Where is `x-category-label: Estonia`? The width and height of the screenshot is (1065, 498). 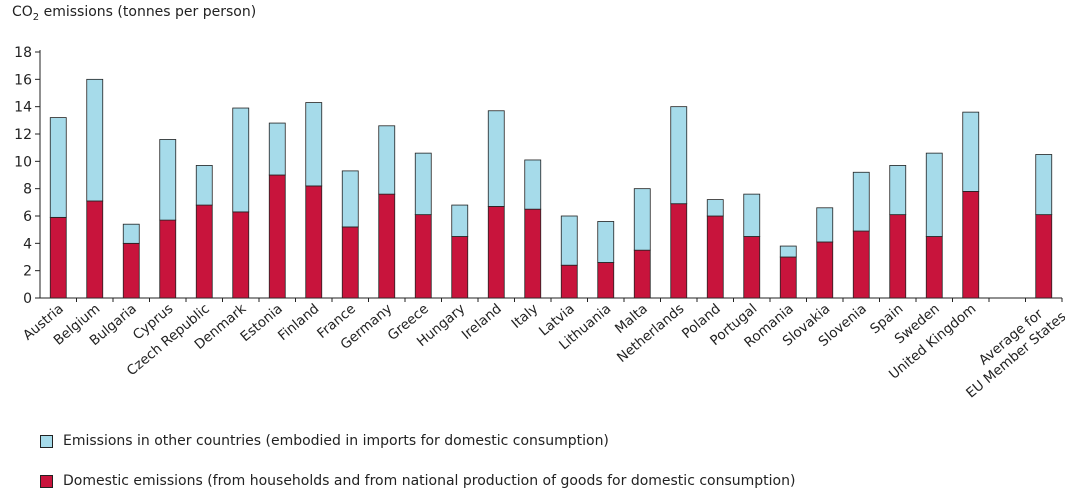 x-category-label: Estonia is located at coordinates (261, 323).